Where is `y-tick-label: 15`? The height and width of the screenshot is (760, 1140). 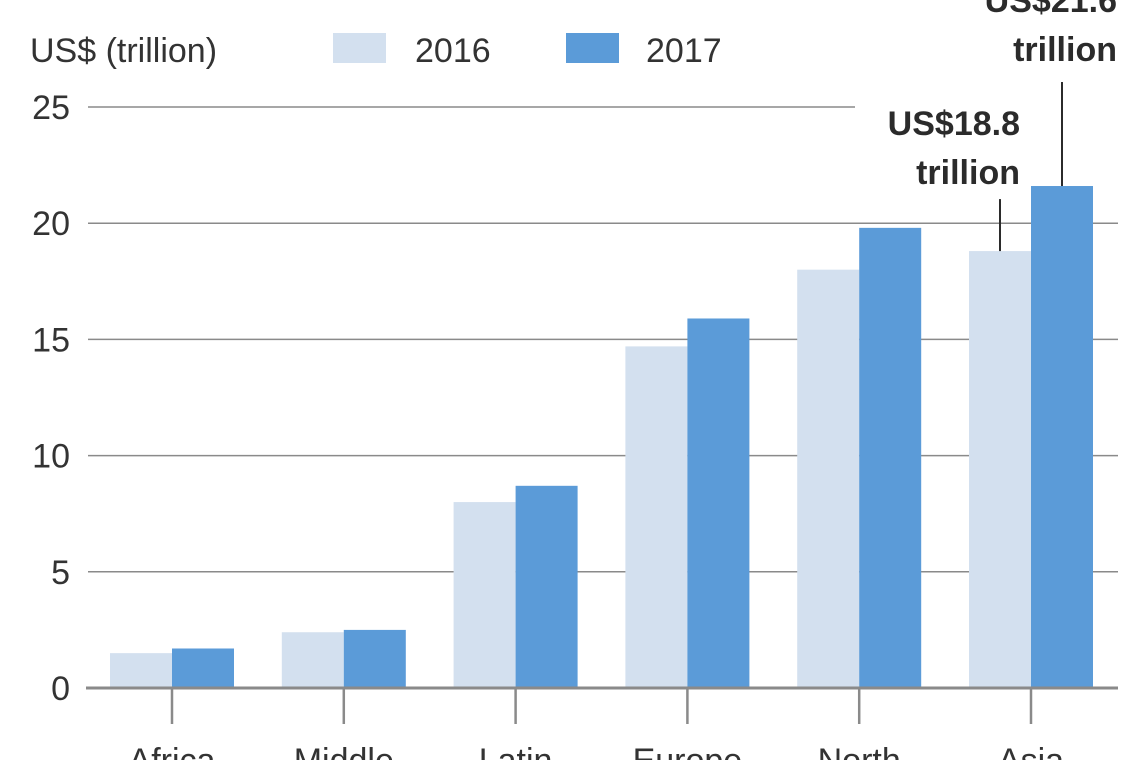
y-tick-label: 15 is located at coordinates (51, 340).